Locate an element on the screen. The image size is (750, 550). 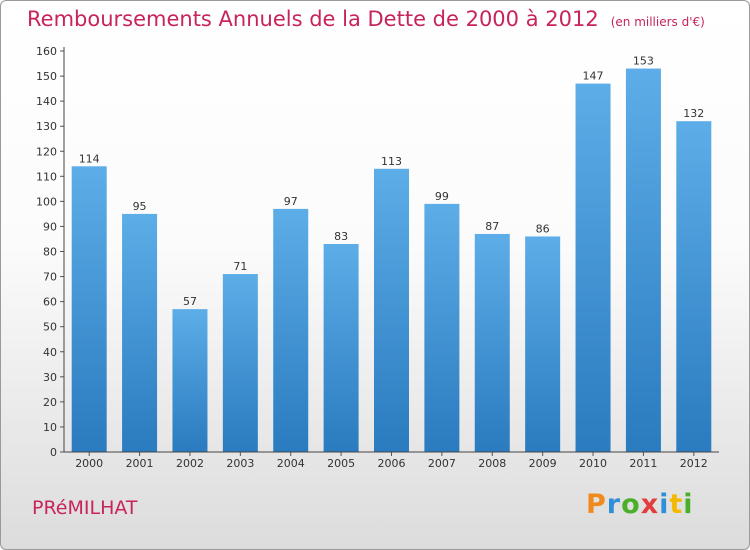
x-tick-label: 2005 is located at coordinates (341, 463).